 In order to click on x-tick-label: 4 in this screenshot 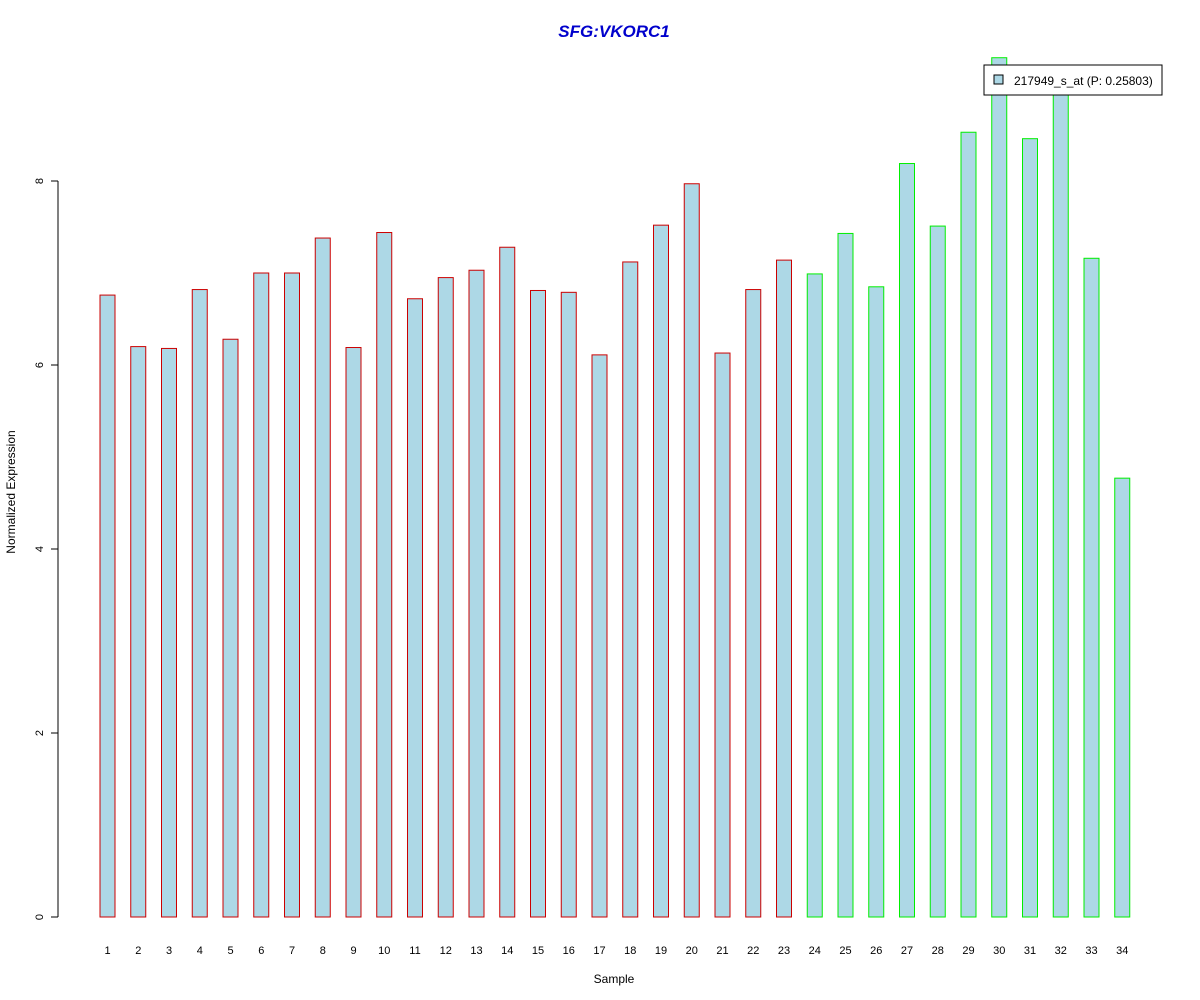, I will do `click(200, 951)`.